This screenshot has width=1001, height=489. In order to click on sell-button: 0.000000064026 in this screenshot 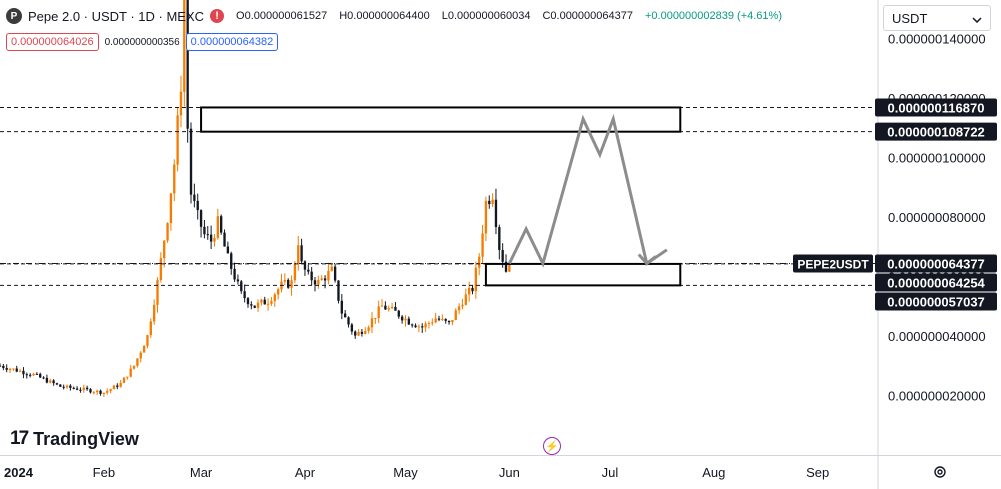, I will do `click(52, 42)`.